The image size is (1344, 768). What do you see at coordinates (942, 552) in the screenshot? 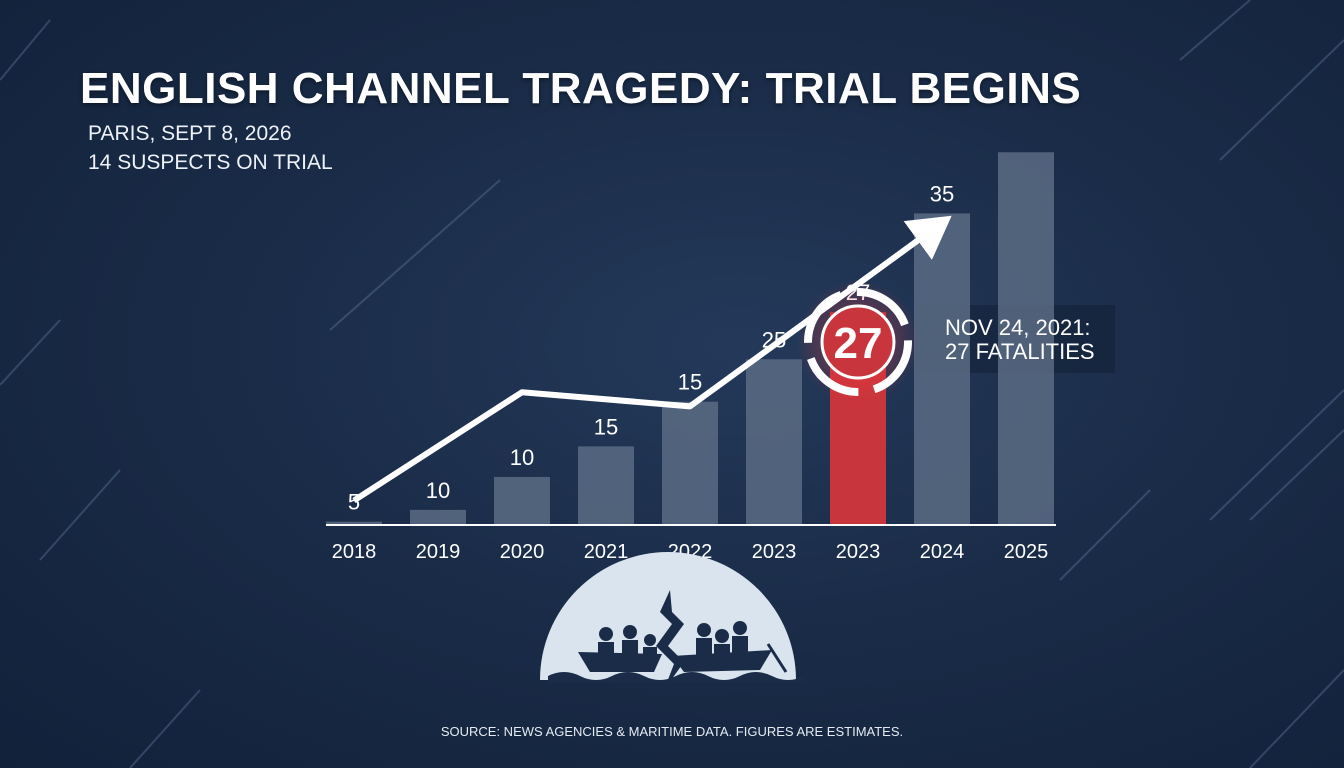
I see `x-tick-label: 2024` at bounding box center [942, 552].